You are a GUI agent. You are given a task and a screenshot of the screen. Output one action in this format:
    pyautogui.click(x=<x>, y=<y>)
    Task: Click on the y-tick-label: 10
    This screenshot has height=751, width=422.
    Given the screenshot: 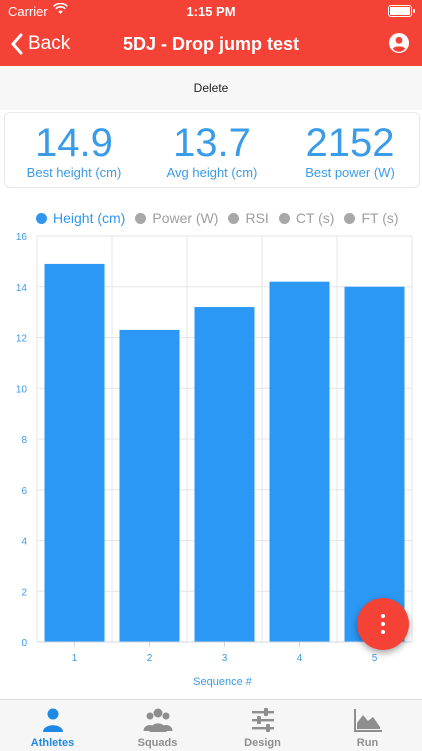 What is the action you would take?
    pyautogui.click(x=22, y=389)
    